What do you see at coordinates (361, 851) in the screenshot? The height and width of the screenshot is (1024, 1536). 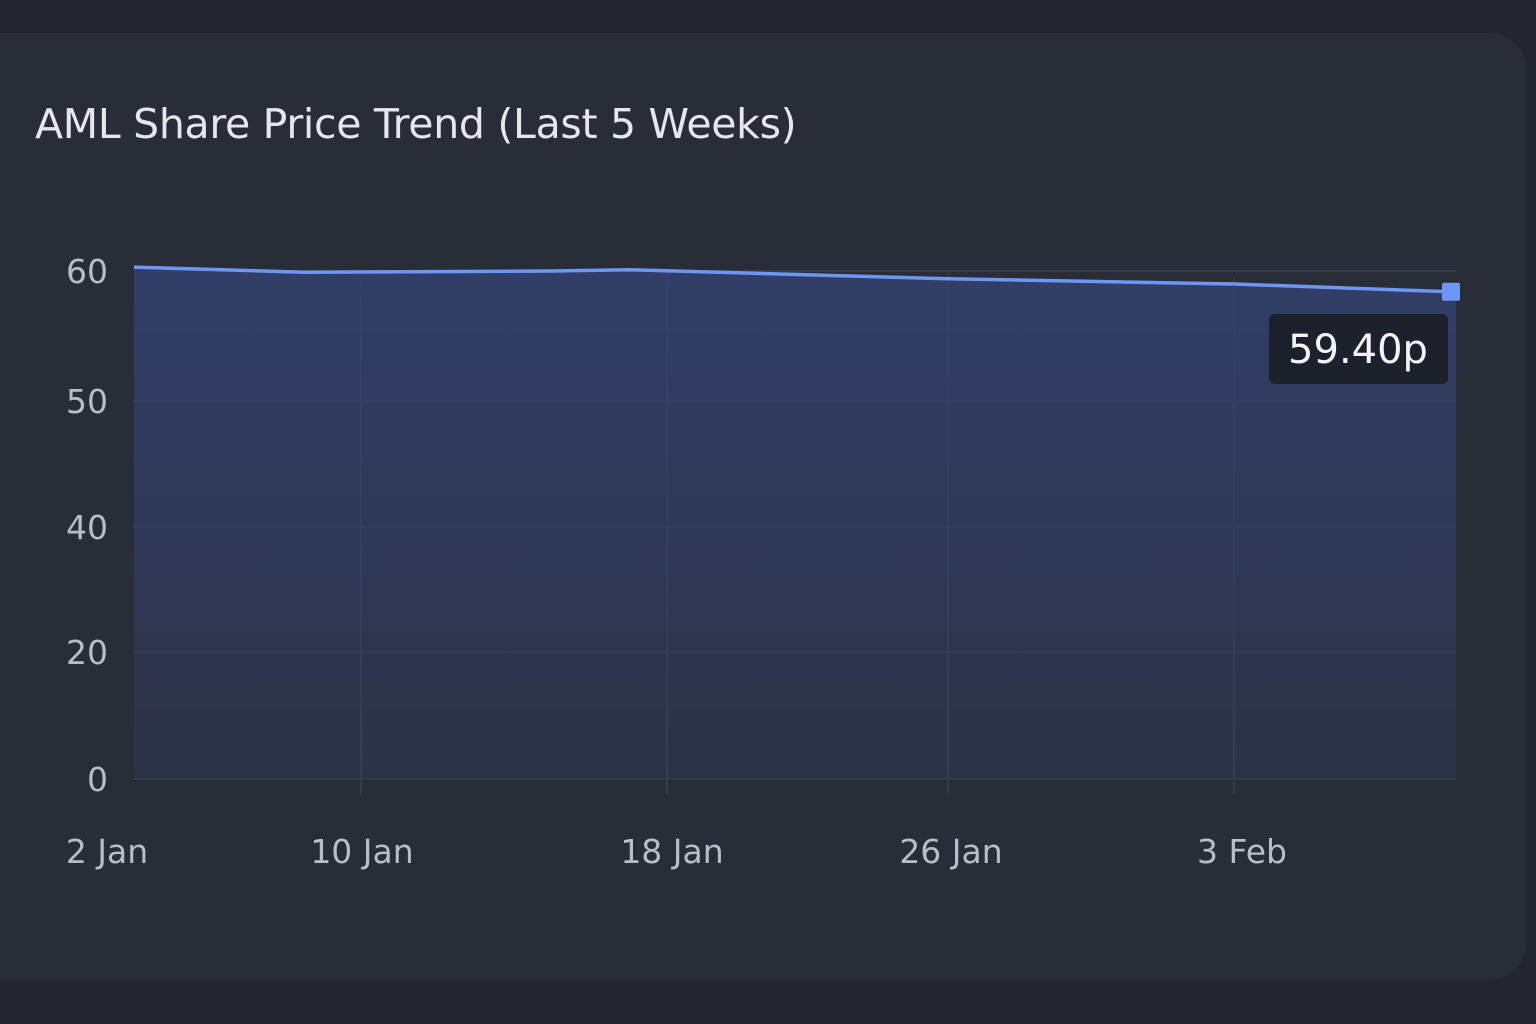 I see `x-tick-label: 10 Jan` at bounding box center [361, 851].